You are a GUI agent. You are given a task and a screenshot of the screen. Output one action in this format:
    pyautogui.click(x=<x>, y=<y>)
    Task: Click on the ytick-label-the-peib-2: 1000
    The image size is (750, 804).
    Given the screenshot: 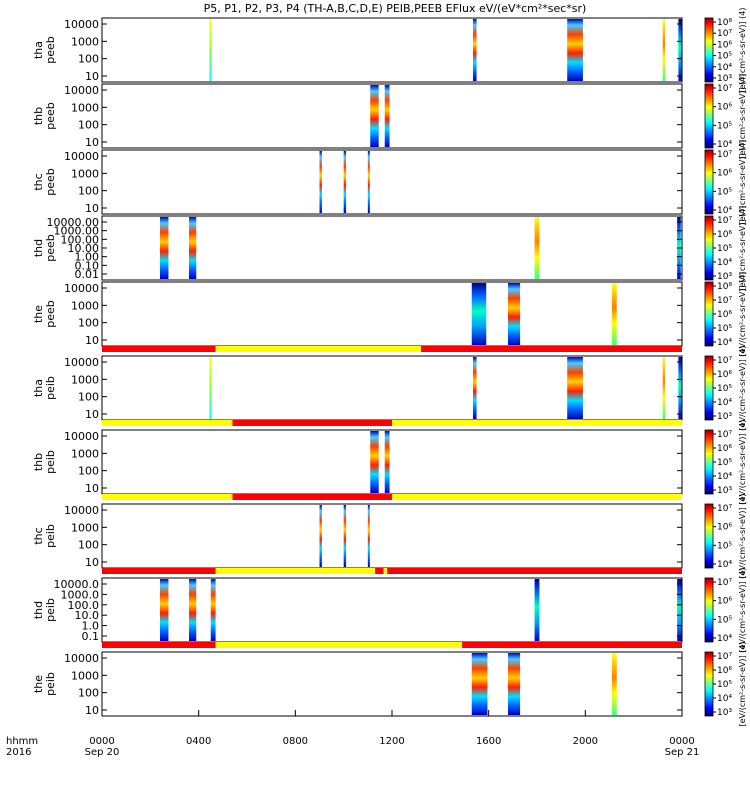 What is the action you would take?
    pyautogui.click(x=85, y=675)
    